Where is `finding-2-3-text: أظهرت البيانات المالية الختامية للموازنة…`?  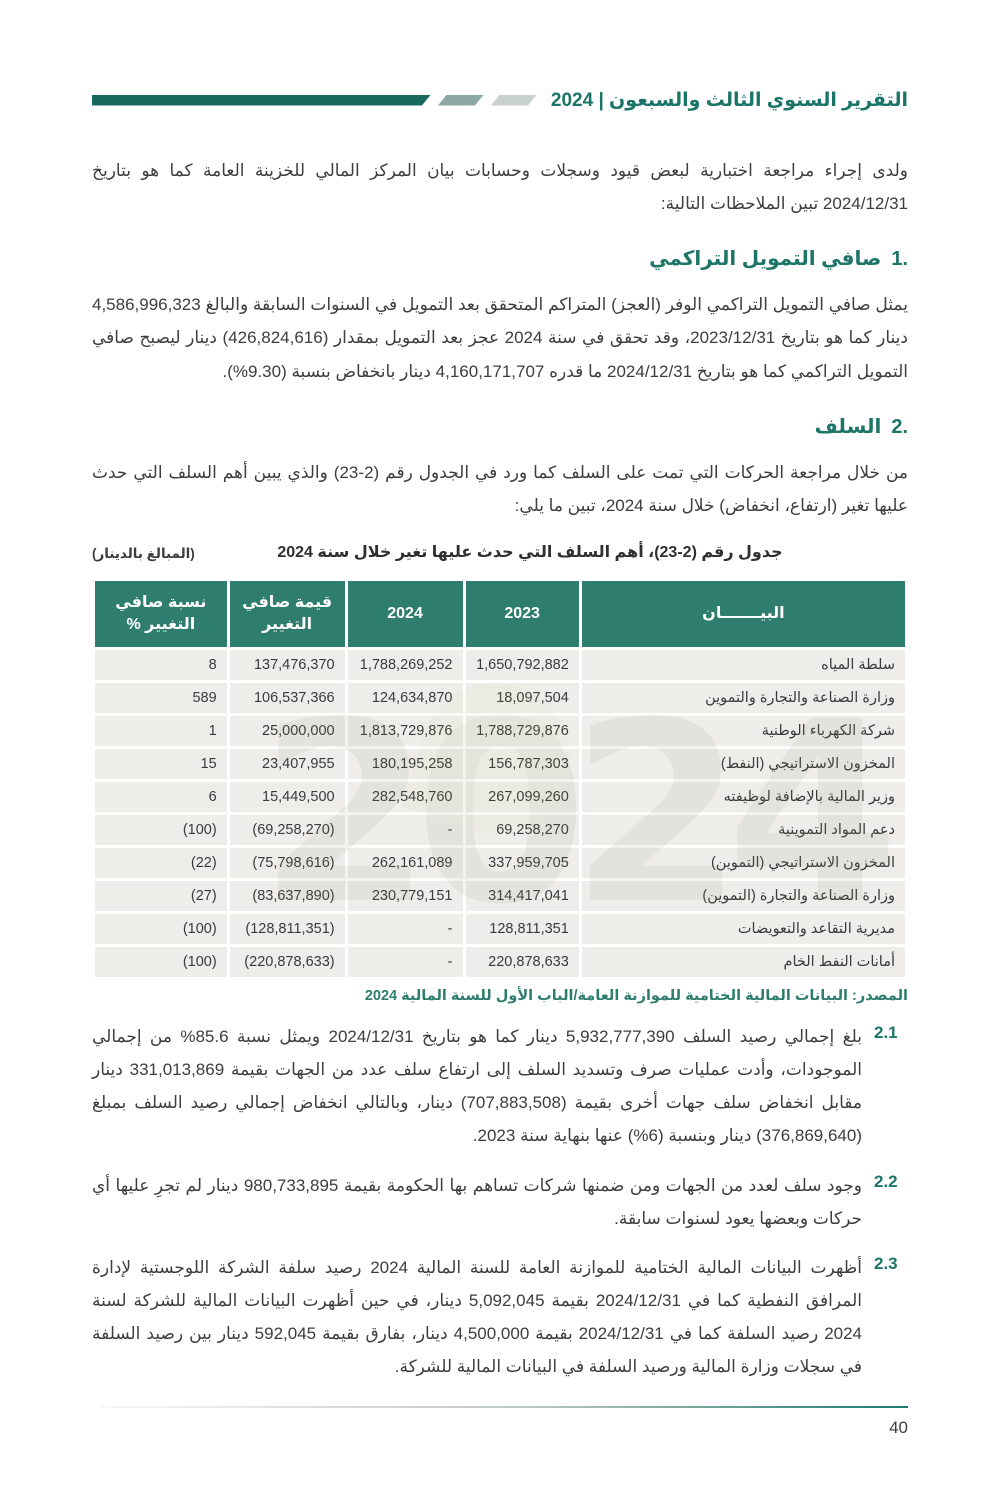
finding-2-3-text: أظهرت البيانات المالية الختامية للموازنة… is located at coordinates (477, 1317).